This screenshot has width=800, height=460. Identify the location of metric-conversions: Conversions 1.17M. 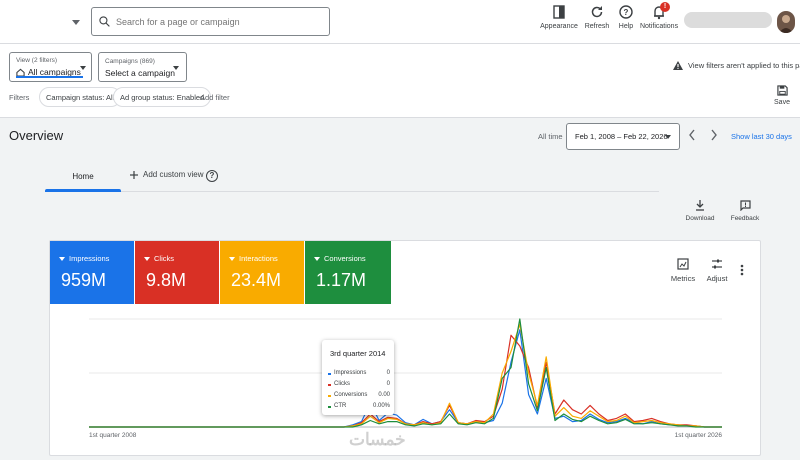
(348, 272).